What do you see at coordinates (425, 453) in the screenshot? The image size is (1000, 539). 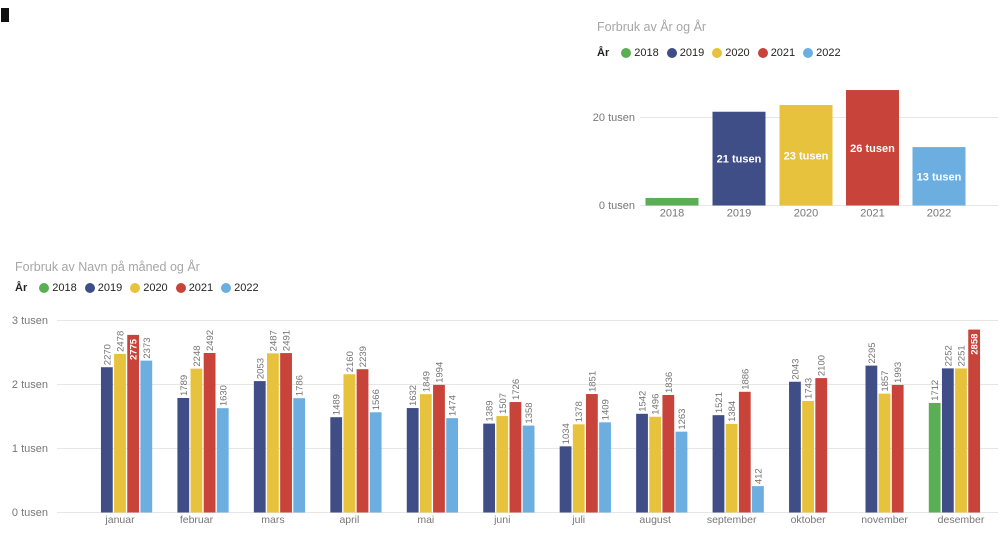 I see `bar-2020-mai` at bounding box center [425, 453].